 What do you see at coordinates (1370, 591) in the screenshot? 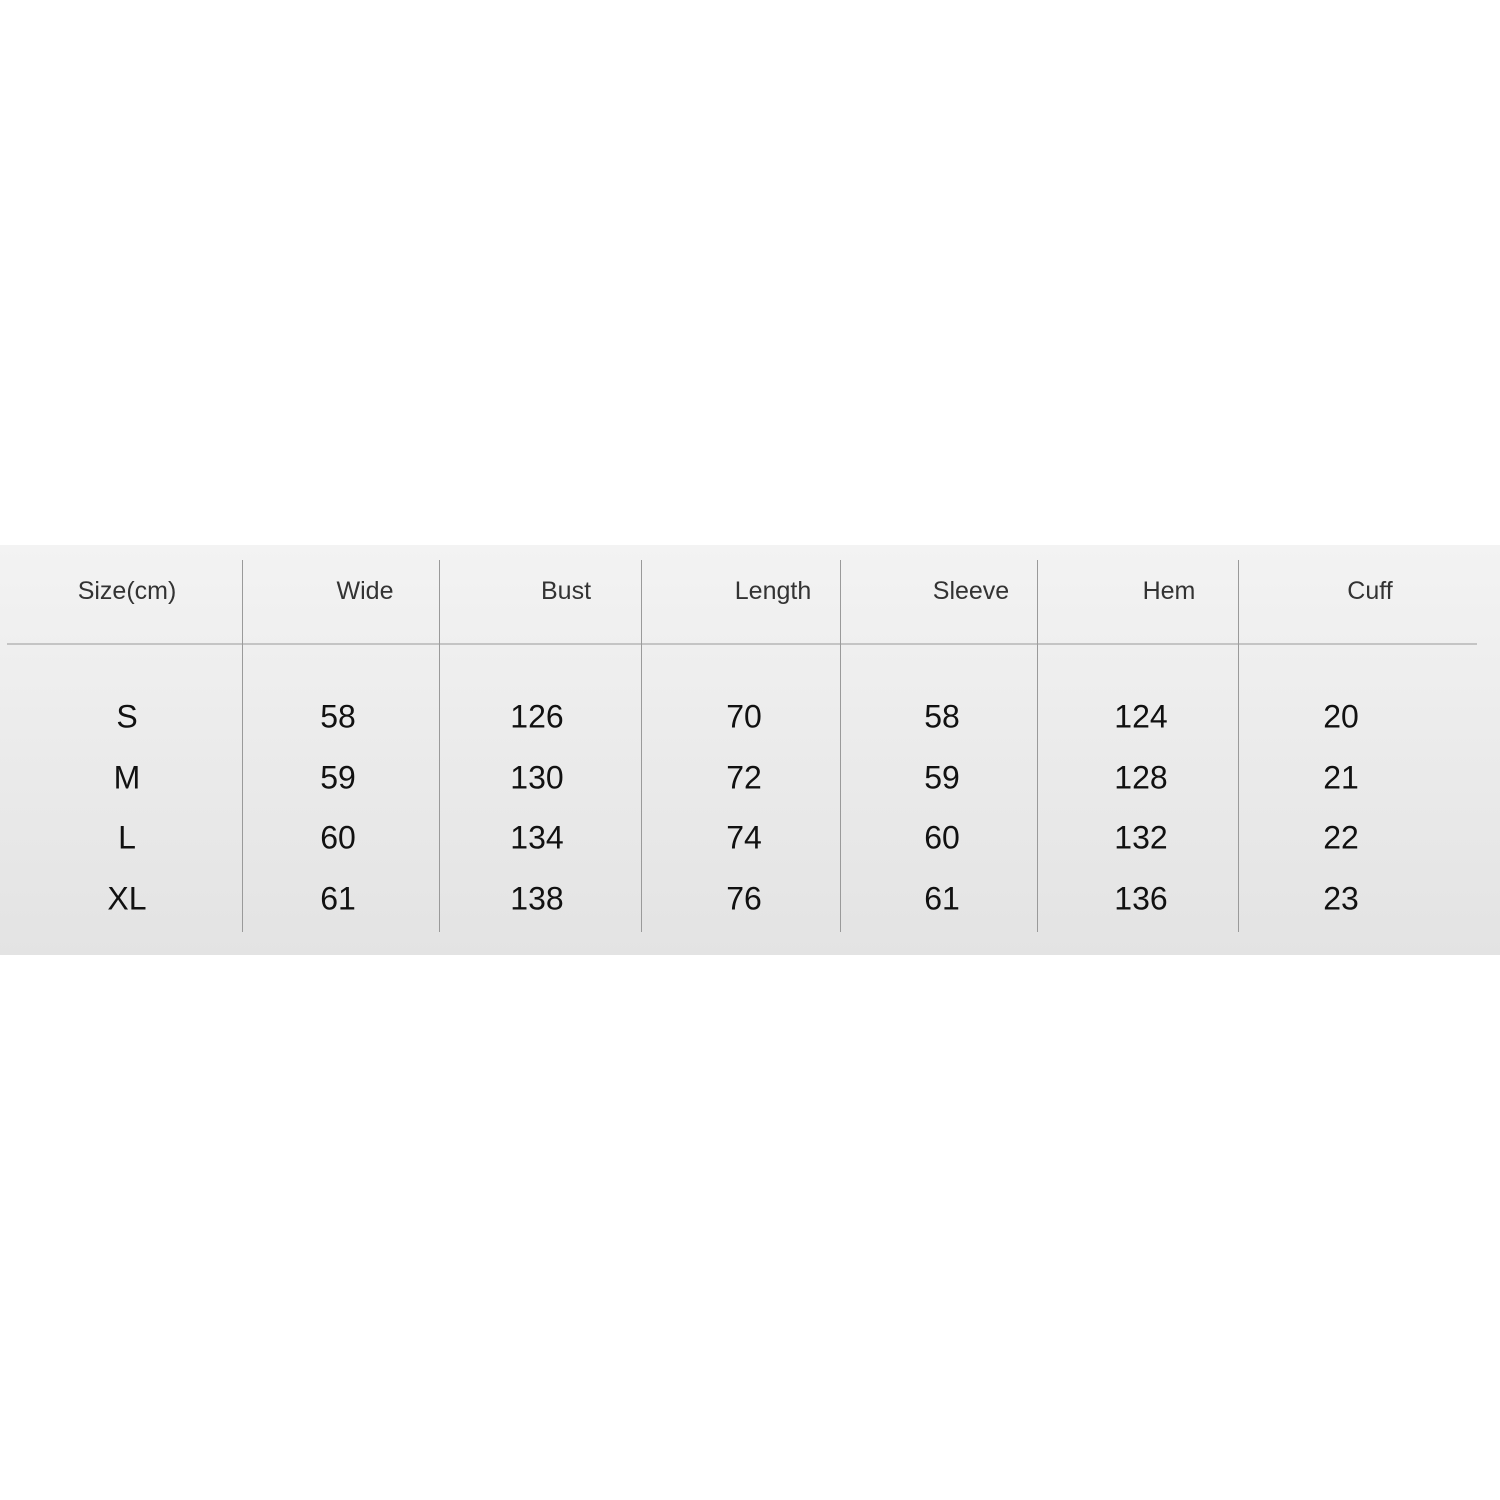
I see `column-header: Cuff` at bounding box center [1370, 591].